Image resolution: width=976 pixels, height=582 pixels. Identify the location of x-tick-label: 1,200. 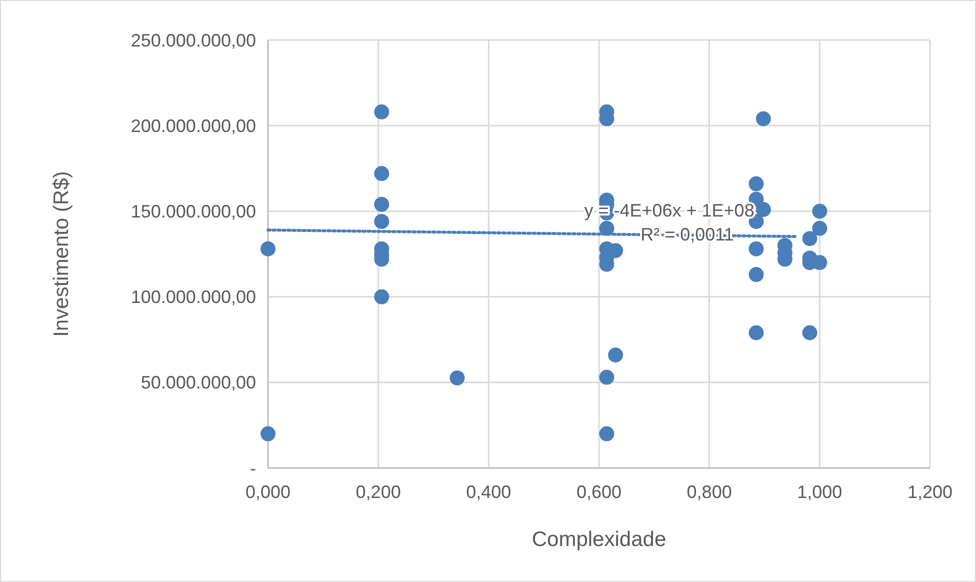
(930, 492).